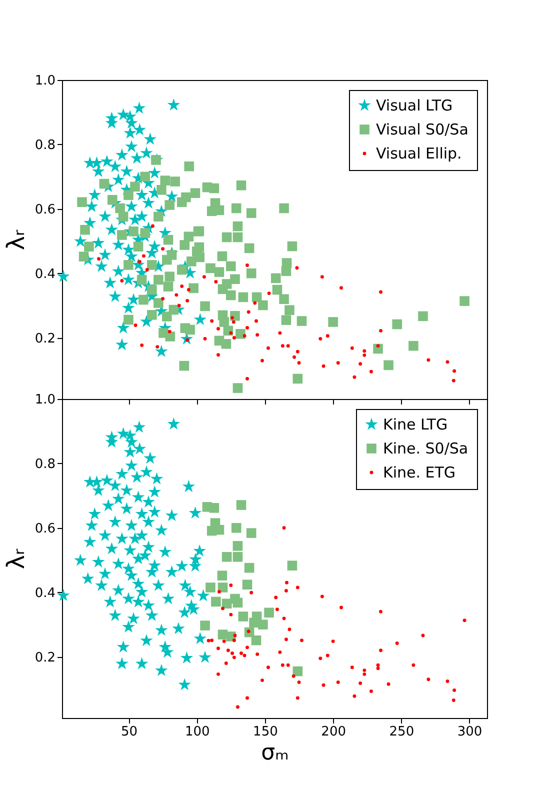 This screenshot has width=550, height=800. Describe the element at coordinates (129, 732) in the screenshot. I see `x-tick-label: 50` at that location.